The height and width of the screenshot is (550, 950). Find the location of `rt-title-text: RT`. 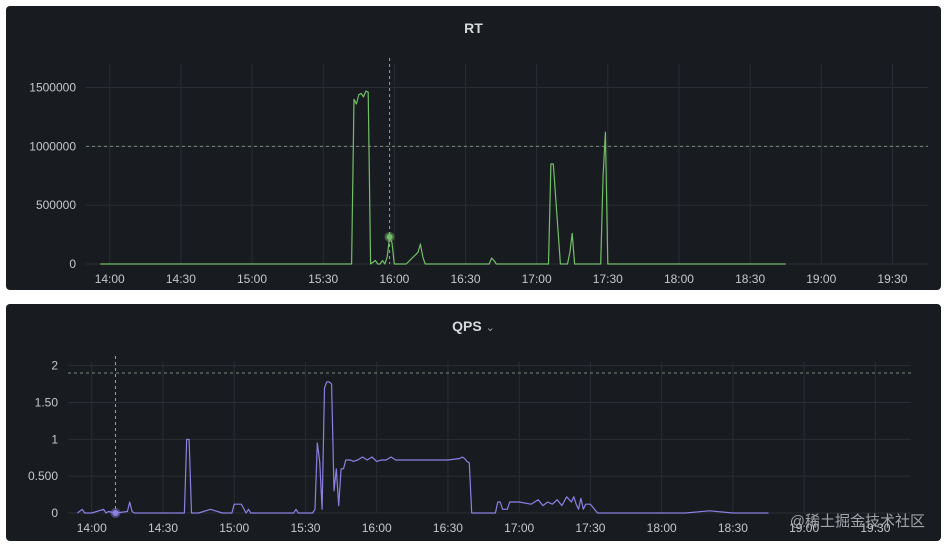

rt-title-text: RT is located at coordinates (473, 28).